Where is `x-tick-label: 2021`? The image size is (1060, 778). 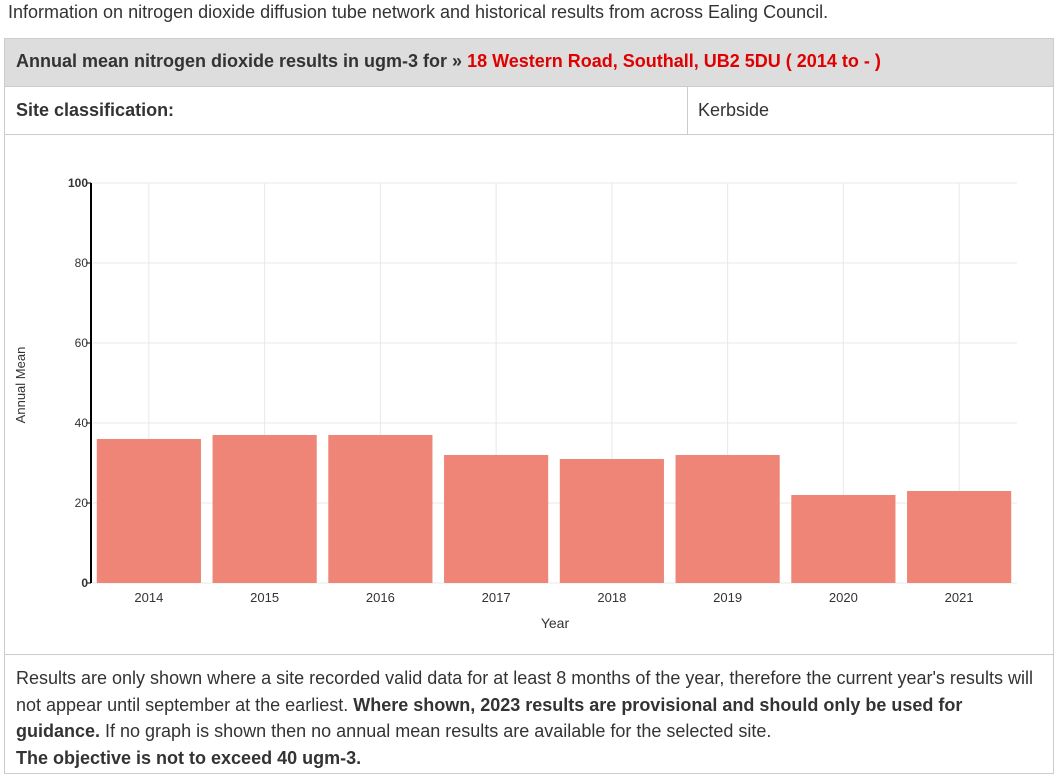 x-tick-label: 2021 is located at coordinates (959, 597).